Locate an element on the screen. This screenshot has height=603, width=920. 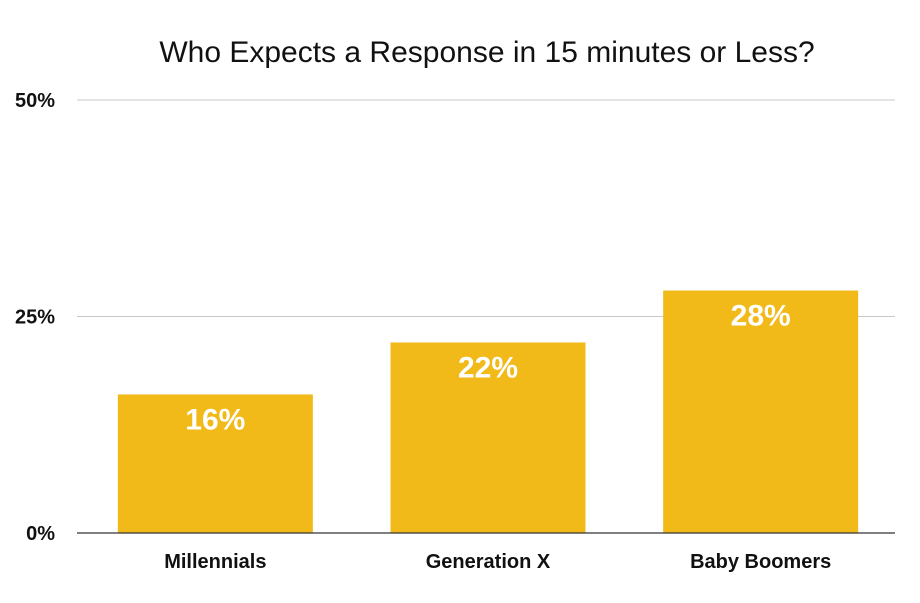
data-labels: 16% 22% 28% is located at coordinates (487, 368).